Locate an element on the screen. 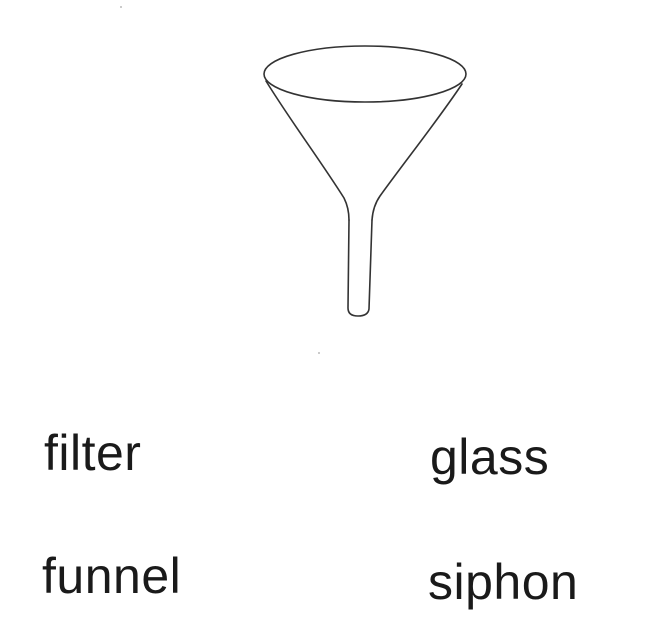 This screenshot has height=631, width=654. answer-option-siphon: siphon is located at coordinates (503, 582).